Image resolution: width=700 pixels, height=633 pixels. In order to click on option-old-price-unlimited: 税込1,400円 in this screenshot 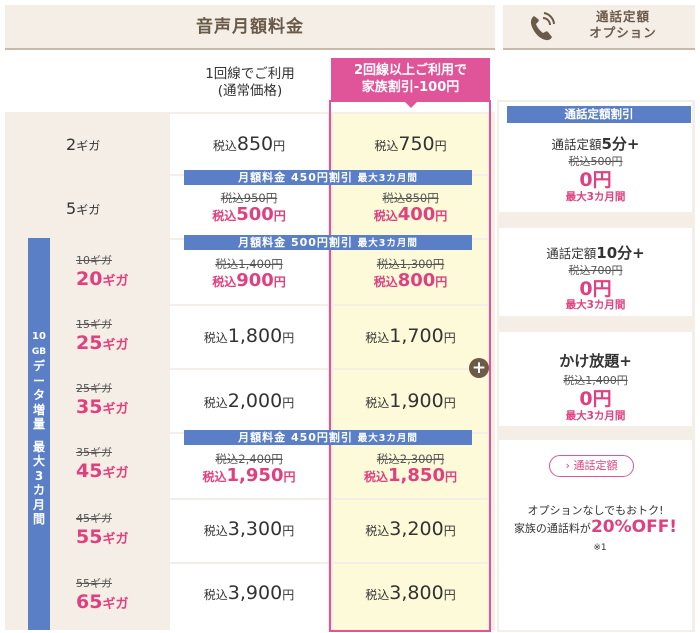, I will do `click(595, 380)`.